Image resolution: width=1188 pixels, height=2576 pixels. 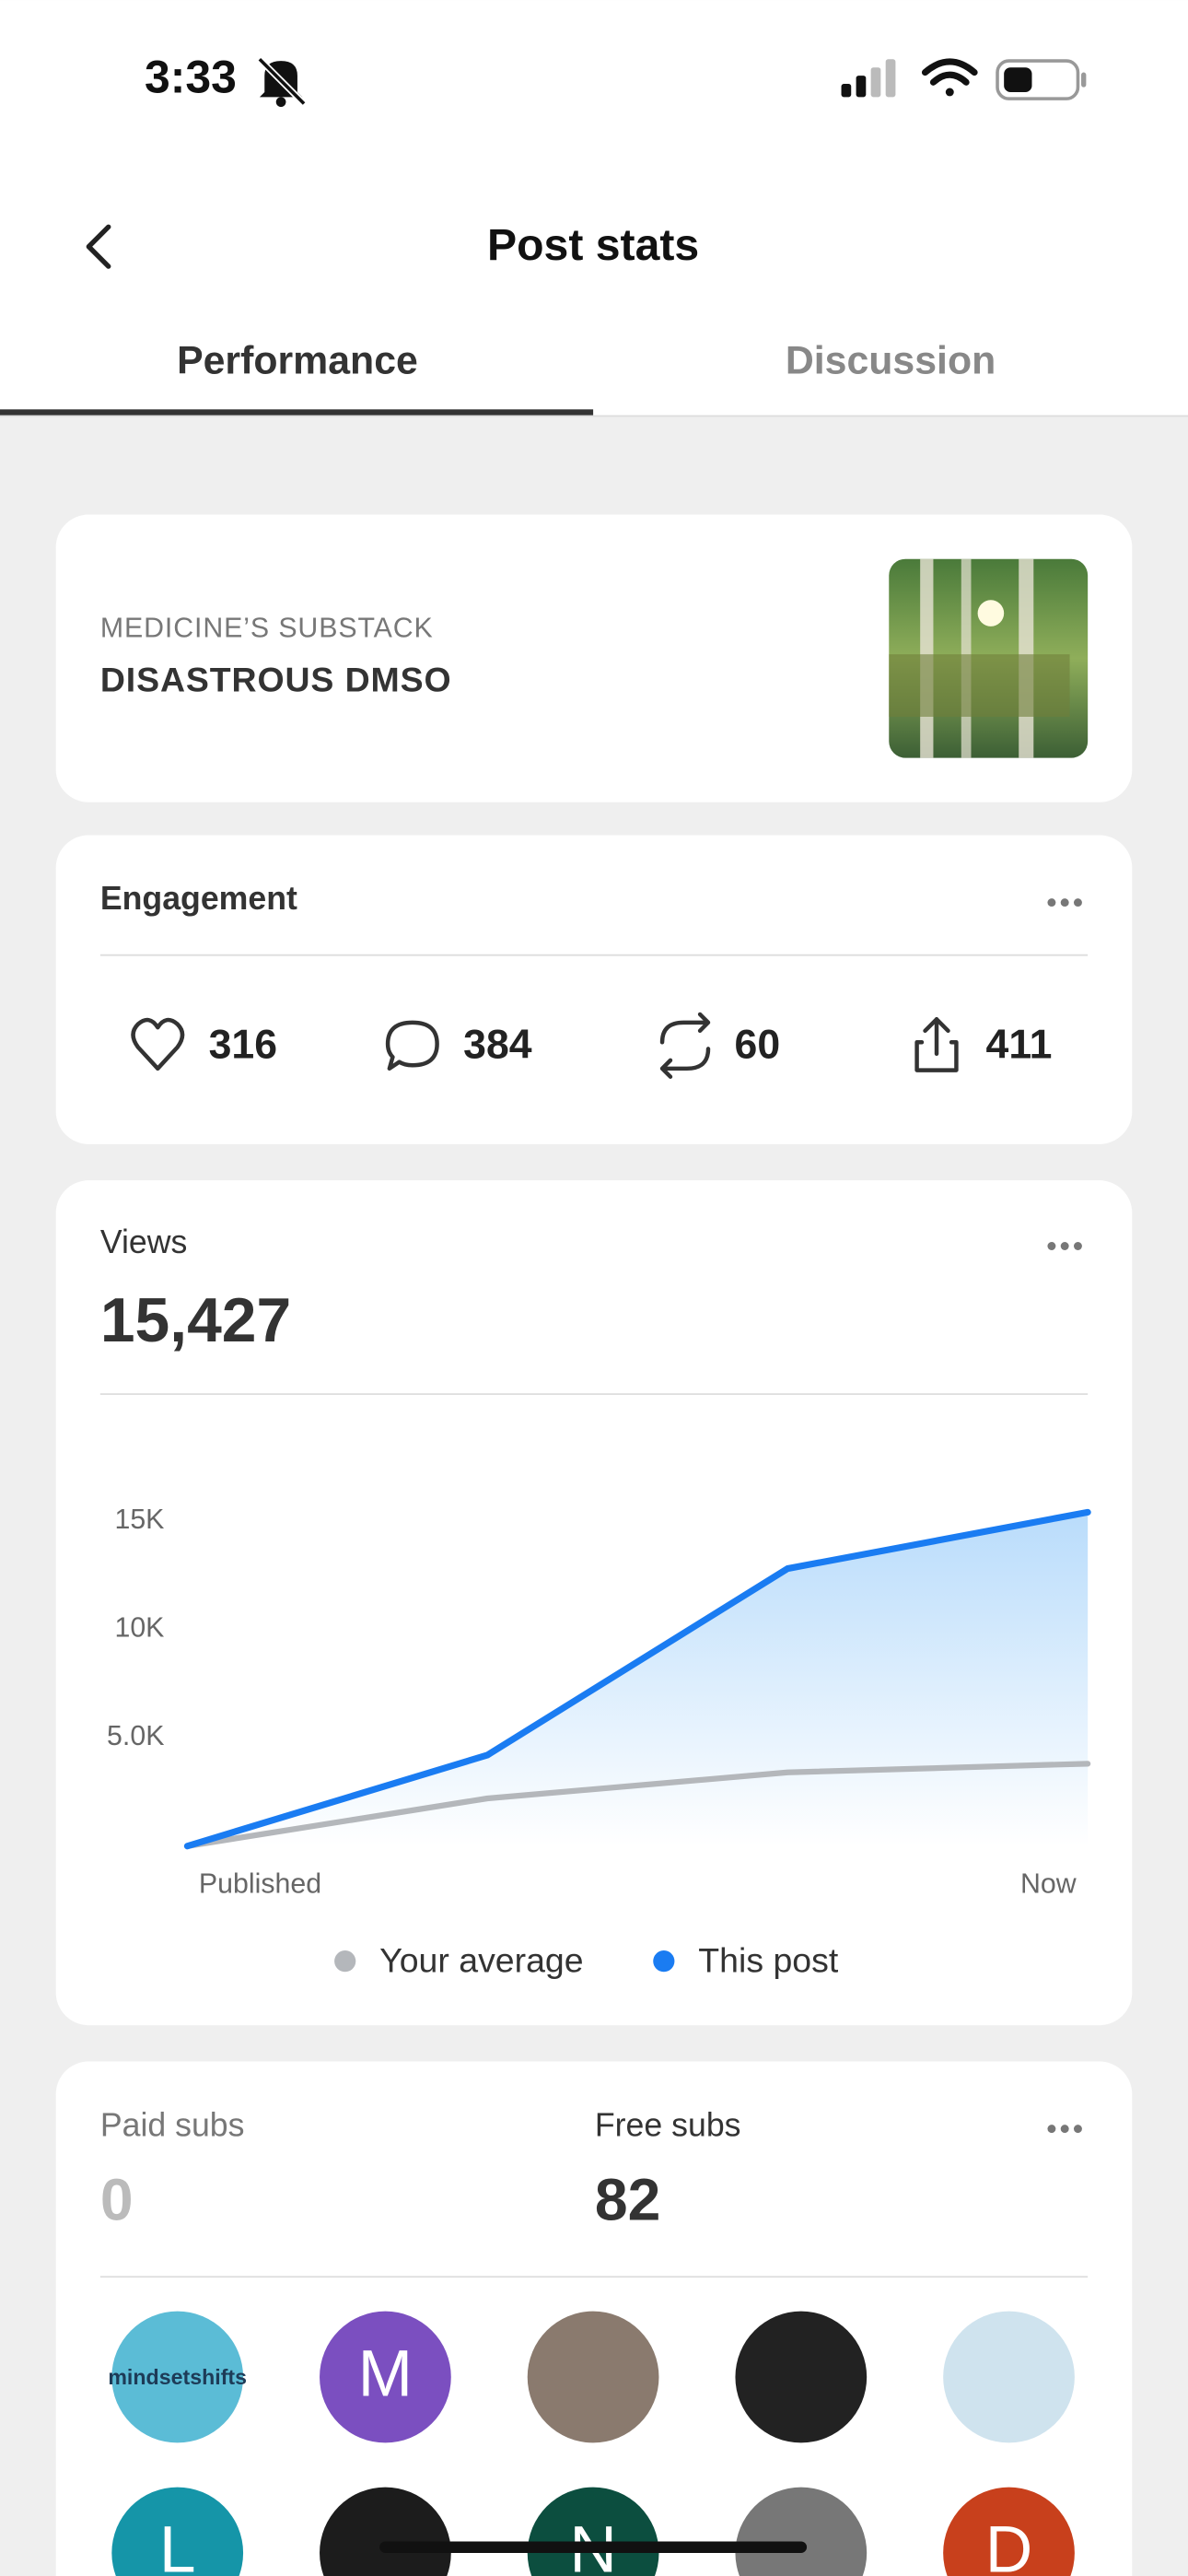 What do you see at coordinates (593, 245) in the screenshot?
I see `page-title: Post stats` at bounding box center [593, 245].